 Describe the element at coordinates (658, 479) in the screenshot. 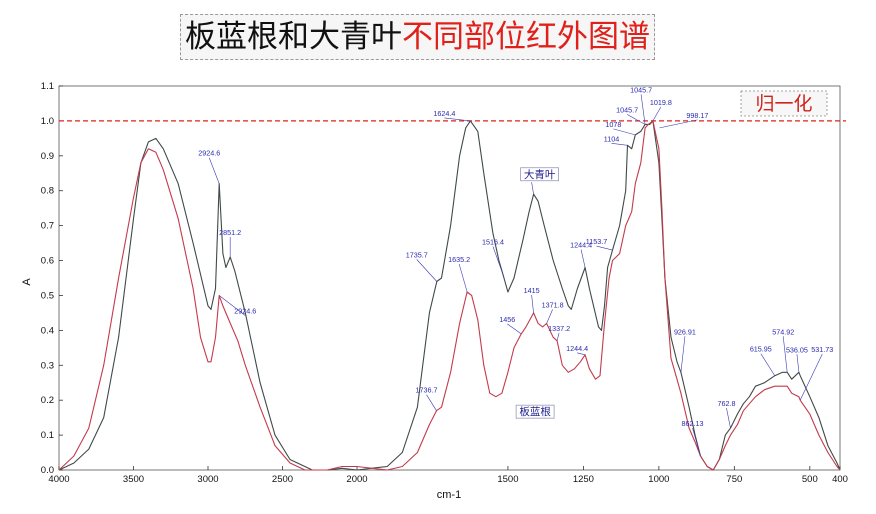

I see `x-tick-label: 1000` at that location.